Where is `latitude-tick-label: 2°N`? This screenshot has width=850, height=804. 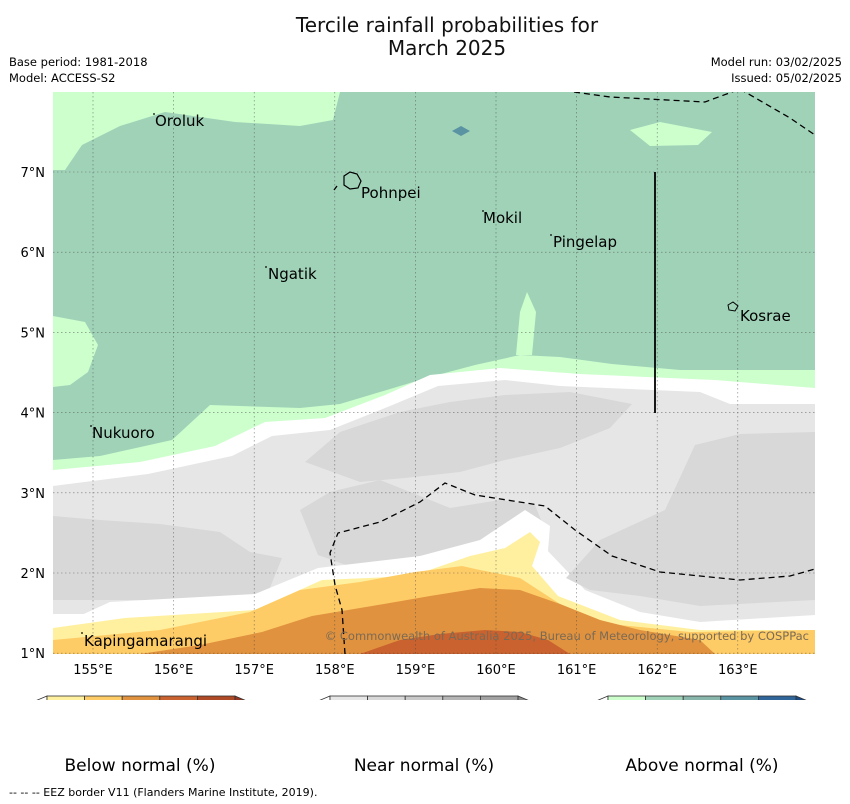
latitude-tick-label: 2°N is located at coordinates (33, 574).